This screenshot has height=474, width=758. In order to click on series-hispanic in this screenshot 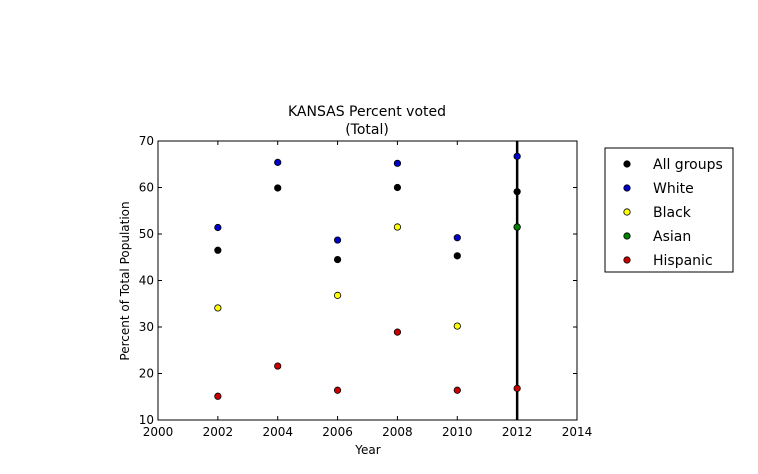, I will do `click(367, 364)`.